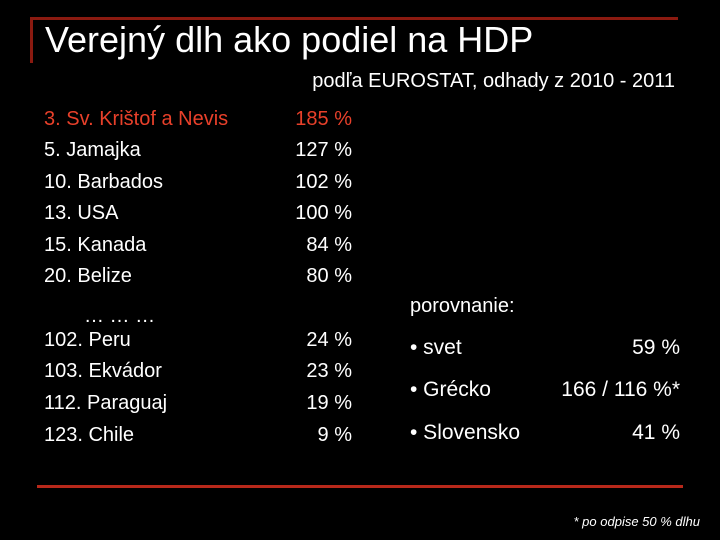  I want to click on row-name: 5. Jamajka, so click(92, 150).